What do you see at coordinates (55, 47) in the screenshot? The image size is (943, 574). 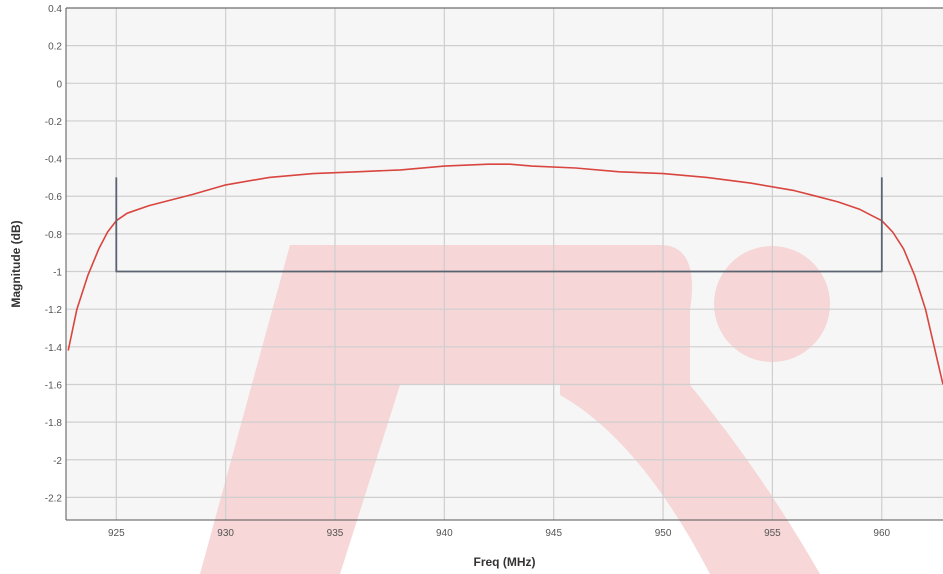 I see `y-tick-label: 0.2` at bounding box center [55, 47].